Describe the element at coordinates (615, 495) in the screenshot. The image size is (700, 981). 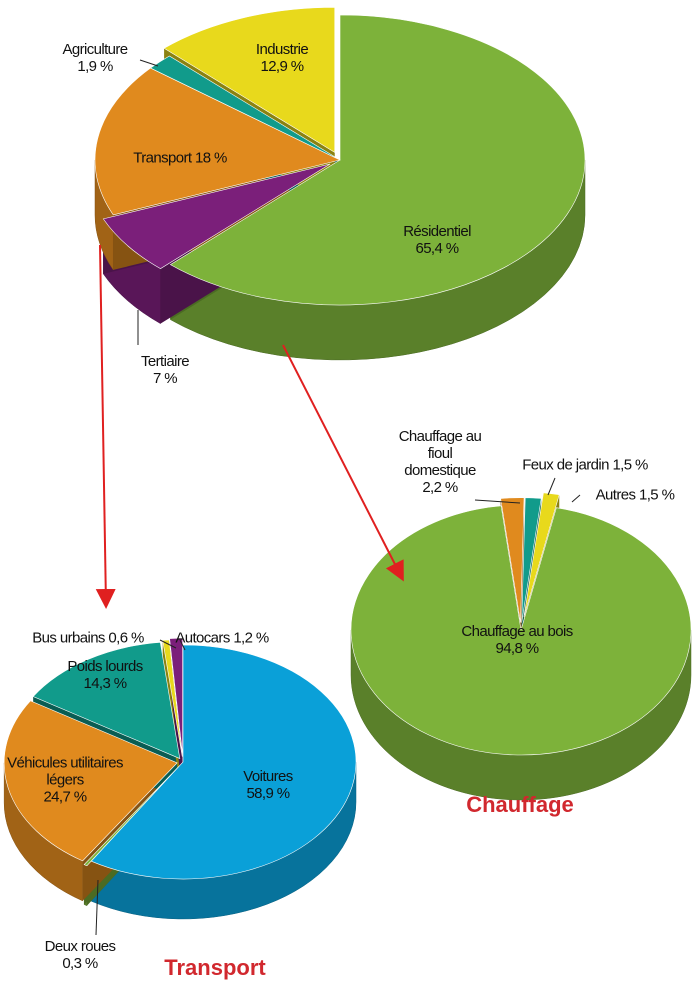
I see `category-name: Autres` at that location.